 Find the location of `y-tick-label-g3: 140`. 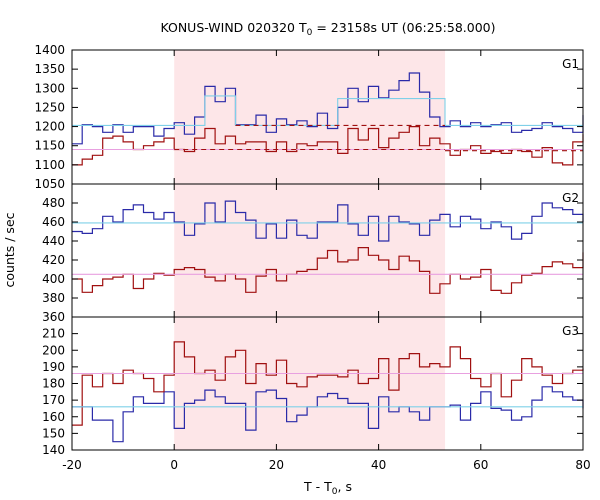

y-tick-label-g3: 140 is located at coordinates (53, 450).